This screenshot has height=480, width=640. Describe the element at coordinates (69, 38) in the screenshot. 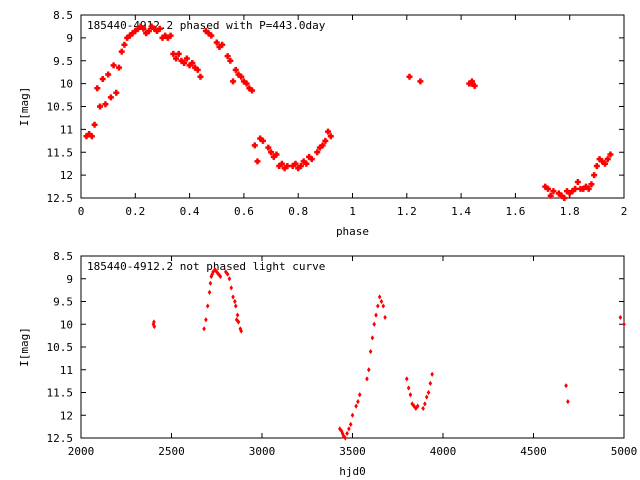

I see `y-tick-label: 9` at that location.